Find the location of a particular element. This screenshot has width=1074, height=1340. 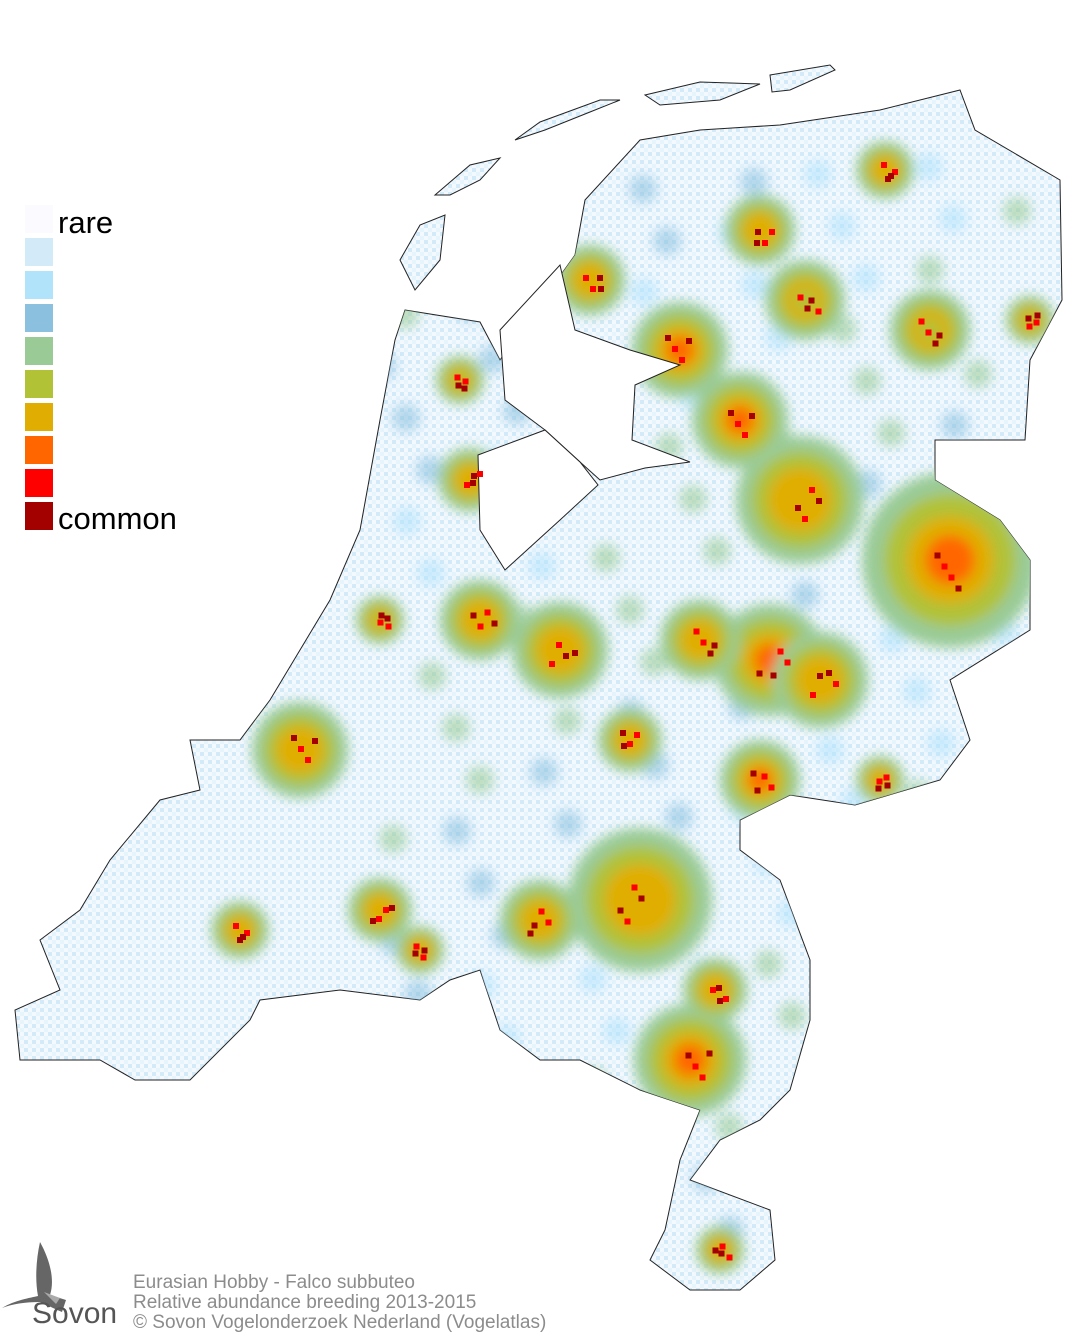

wadden-islands is located at coordinates (617, 177).